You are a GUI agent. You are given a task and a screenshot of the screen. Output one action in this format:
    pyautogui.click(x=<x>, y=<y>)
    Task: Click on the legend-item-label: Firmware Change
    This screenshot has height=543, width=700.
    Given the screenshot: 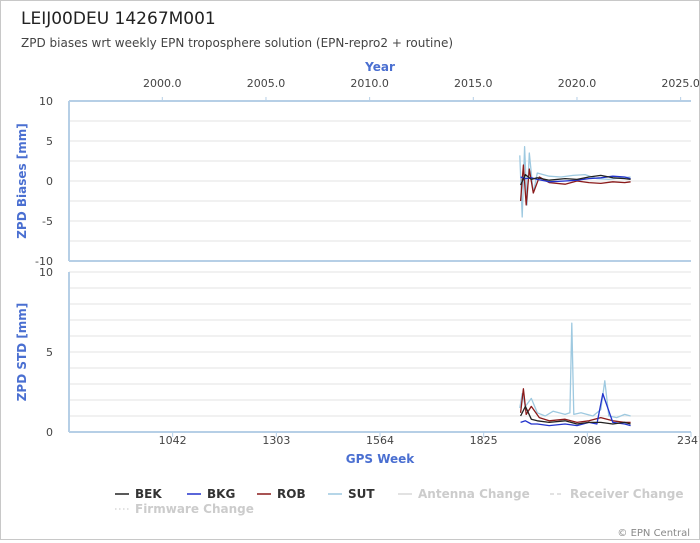 What is the action you would take?
    pyautogui.click(x=194, y=509)
    